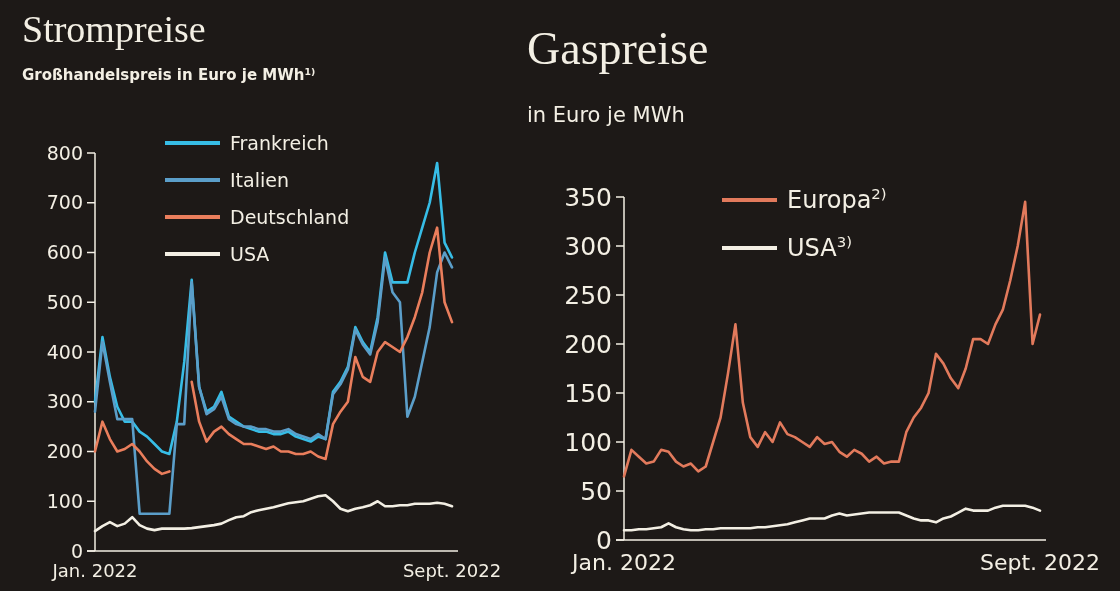 The height and width of the screenshot is (591, 1120). Describe the element at coordinates (64, 202) in the screenshot. I see `y-tick-label: 700` at that location.